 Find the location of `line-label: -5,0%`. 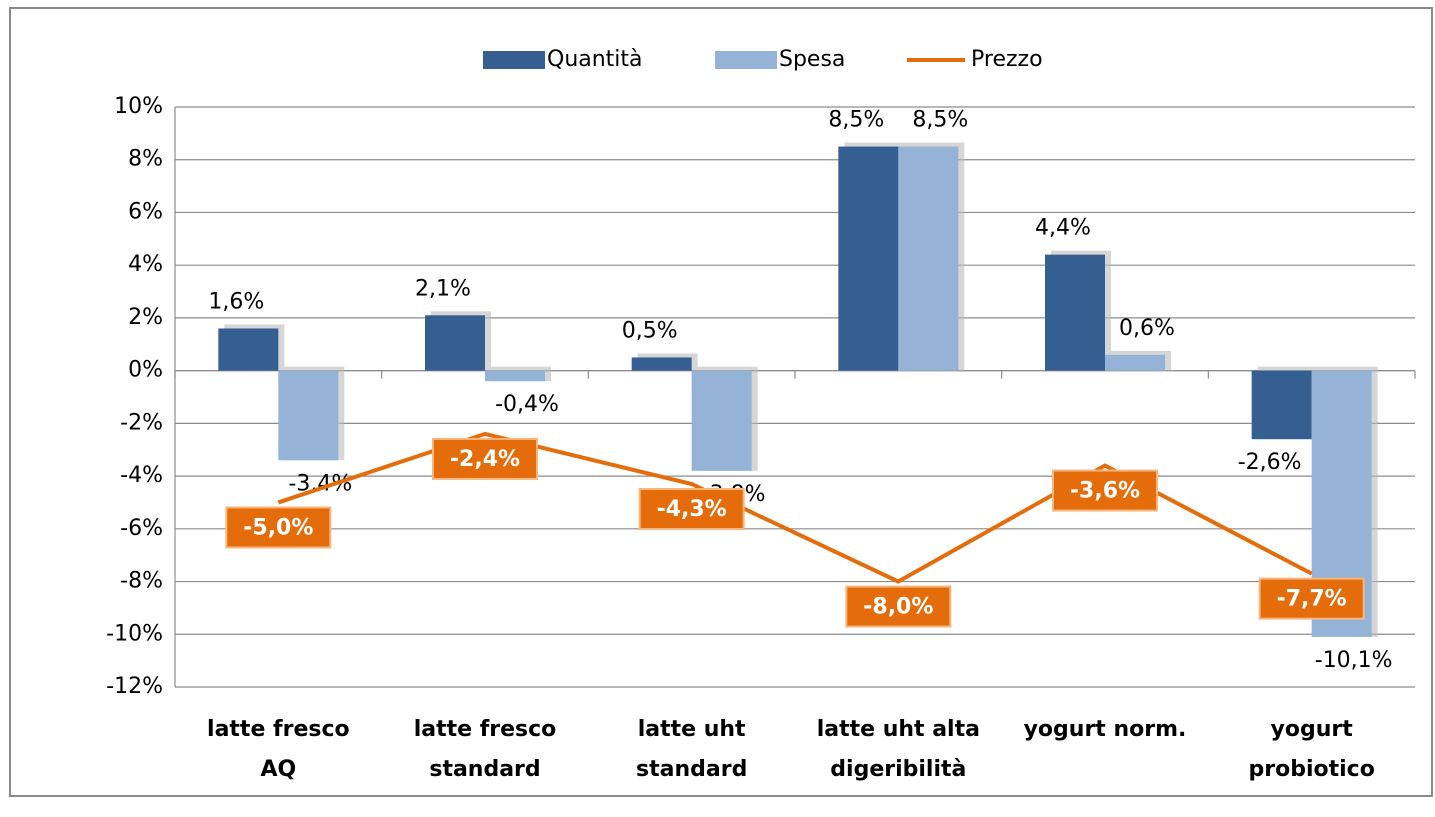

line-label: -5,0% is located at coordinates (278, 527).